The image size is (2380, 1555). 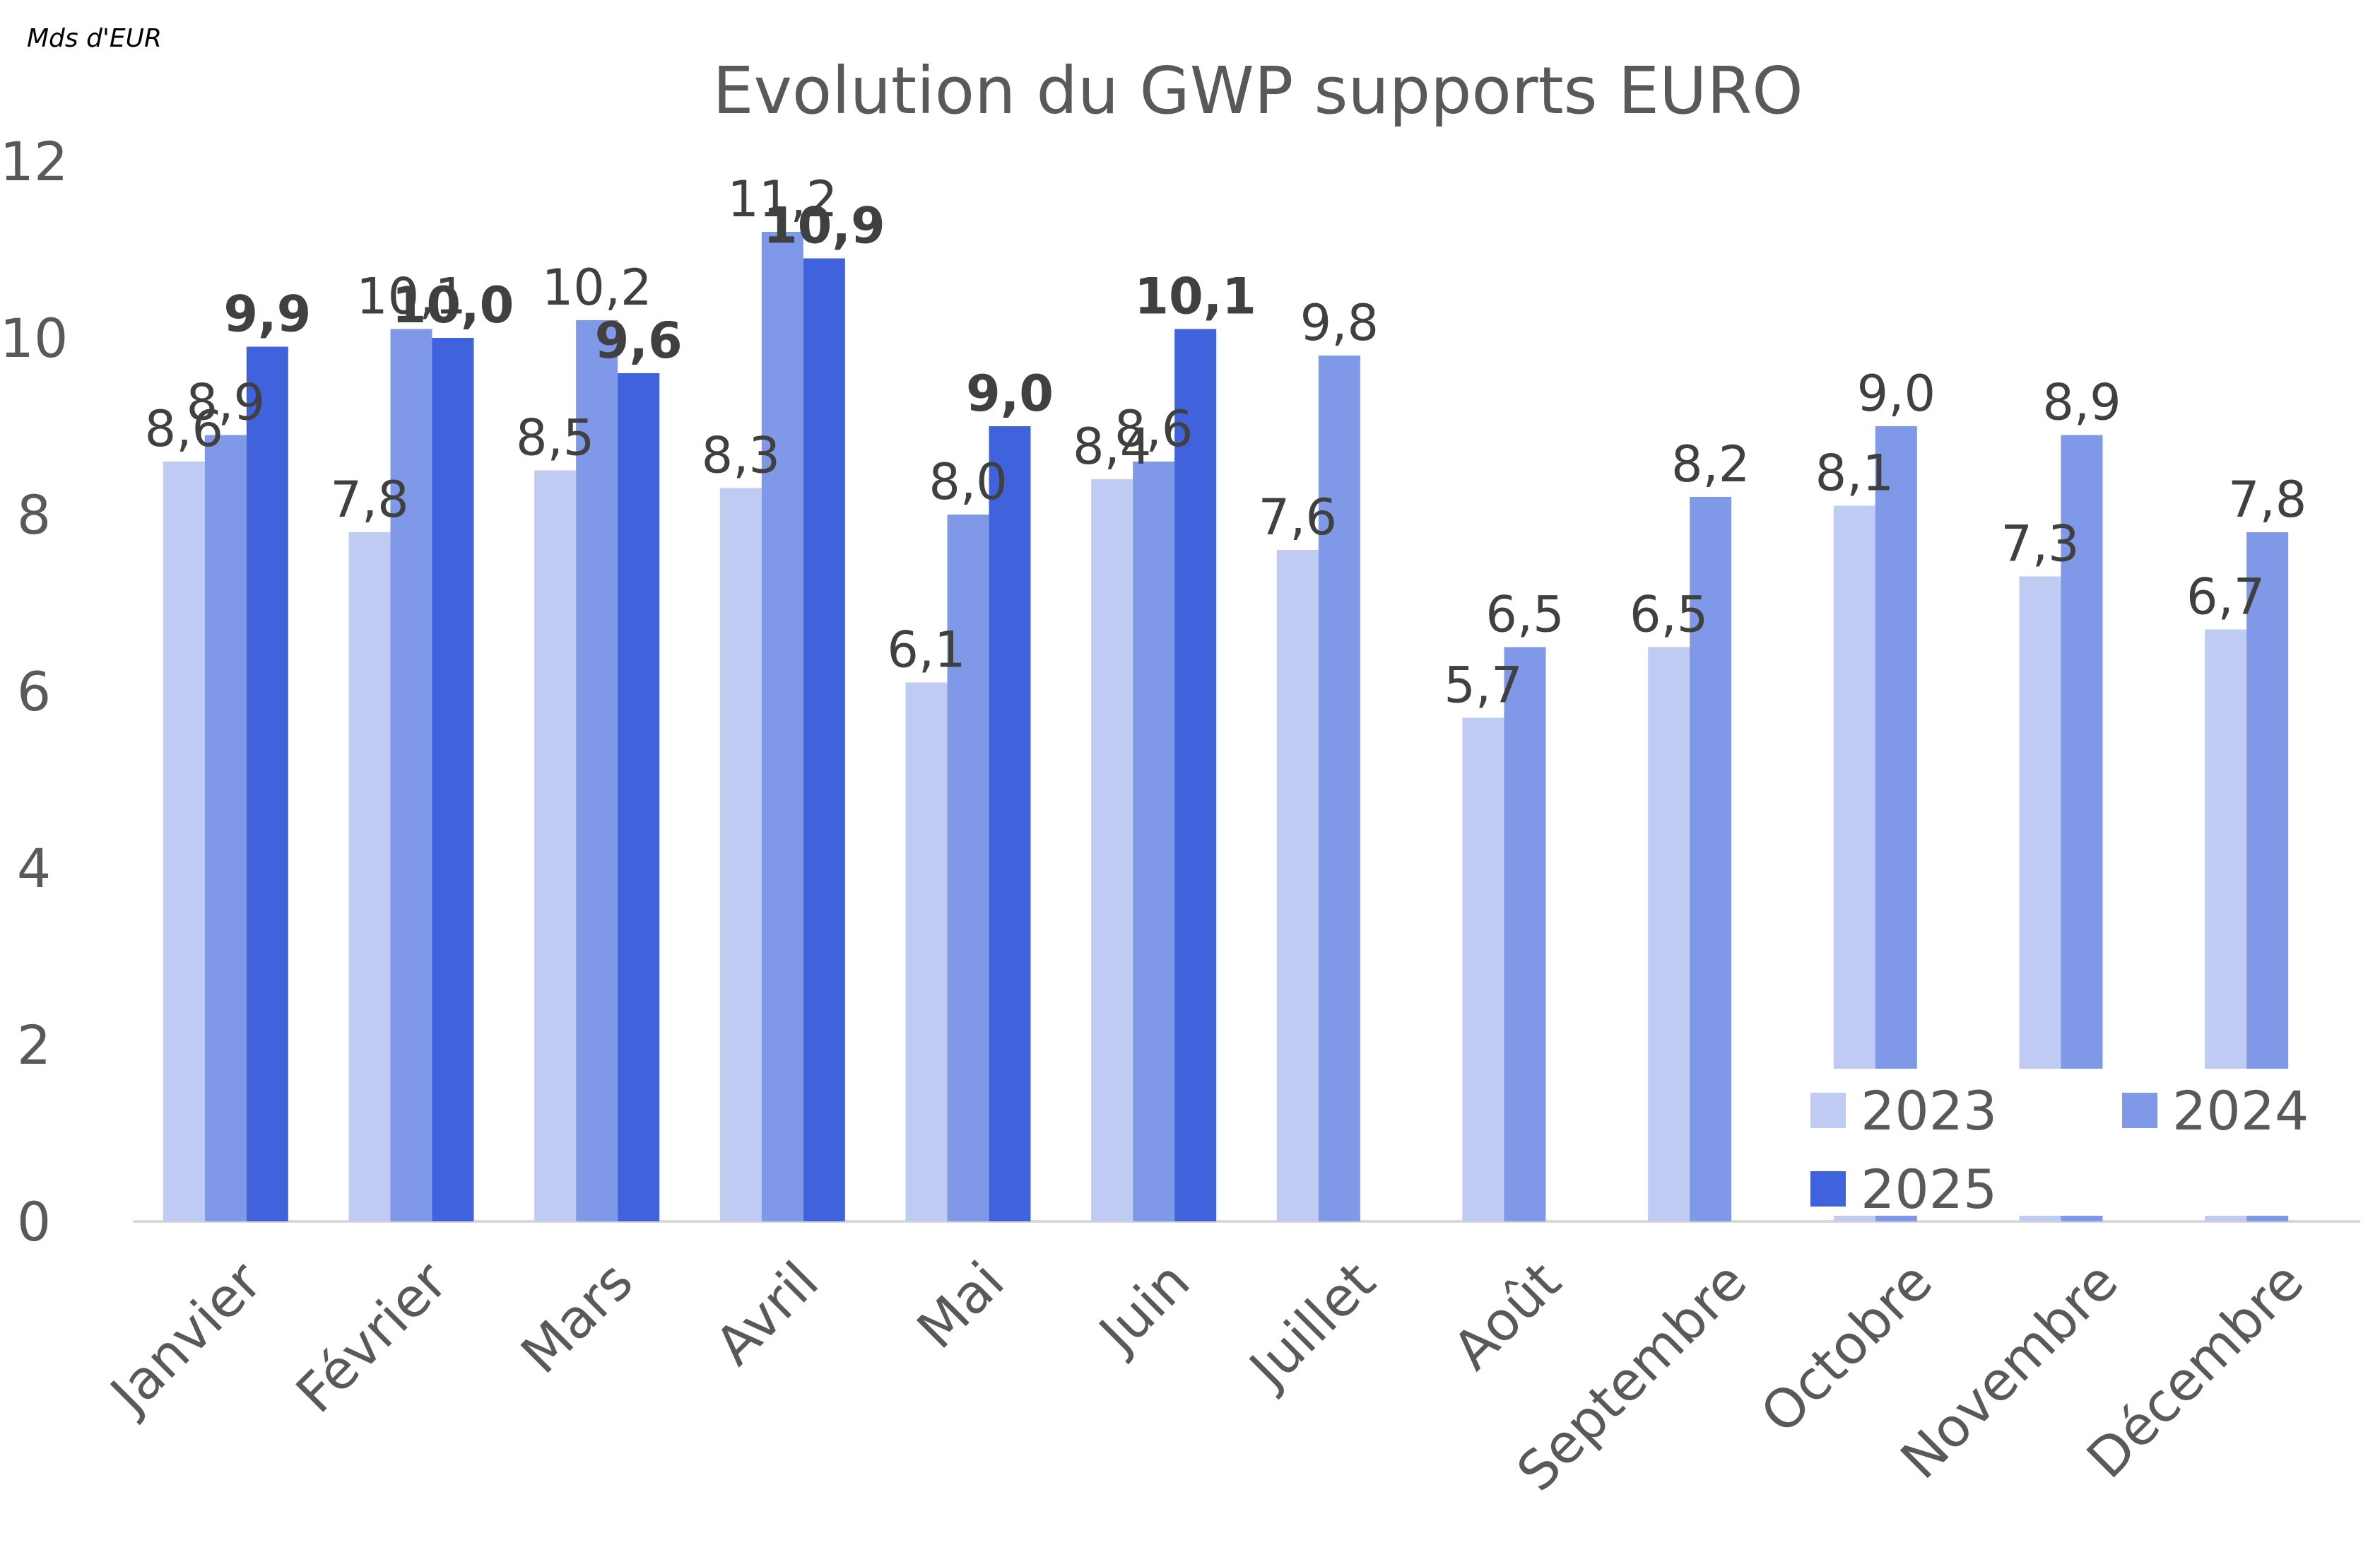 I want to click on legend-label: 2023, so click(x=1929, y=1110).